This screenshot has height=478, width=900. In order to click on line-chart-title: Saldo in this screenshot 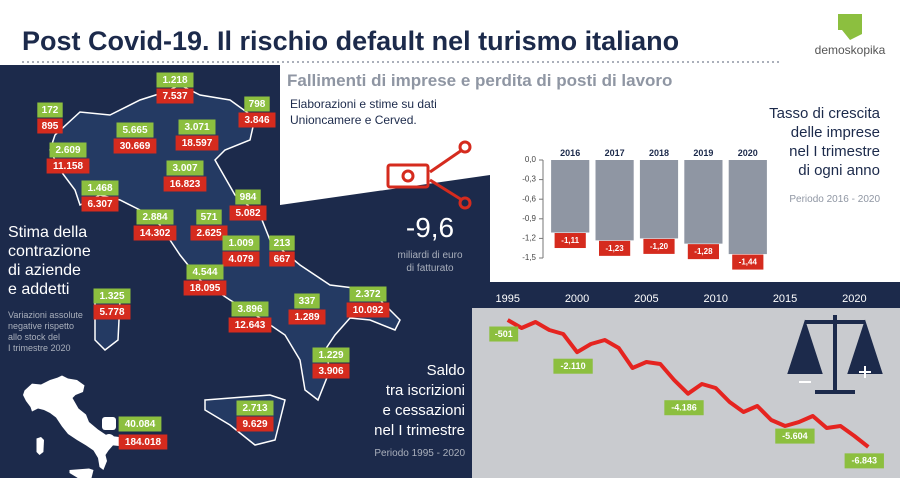, I will do `click(446, 370)`.